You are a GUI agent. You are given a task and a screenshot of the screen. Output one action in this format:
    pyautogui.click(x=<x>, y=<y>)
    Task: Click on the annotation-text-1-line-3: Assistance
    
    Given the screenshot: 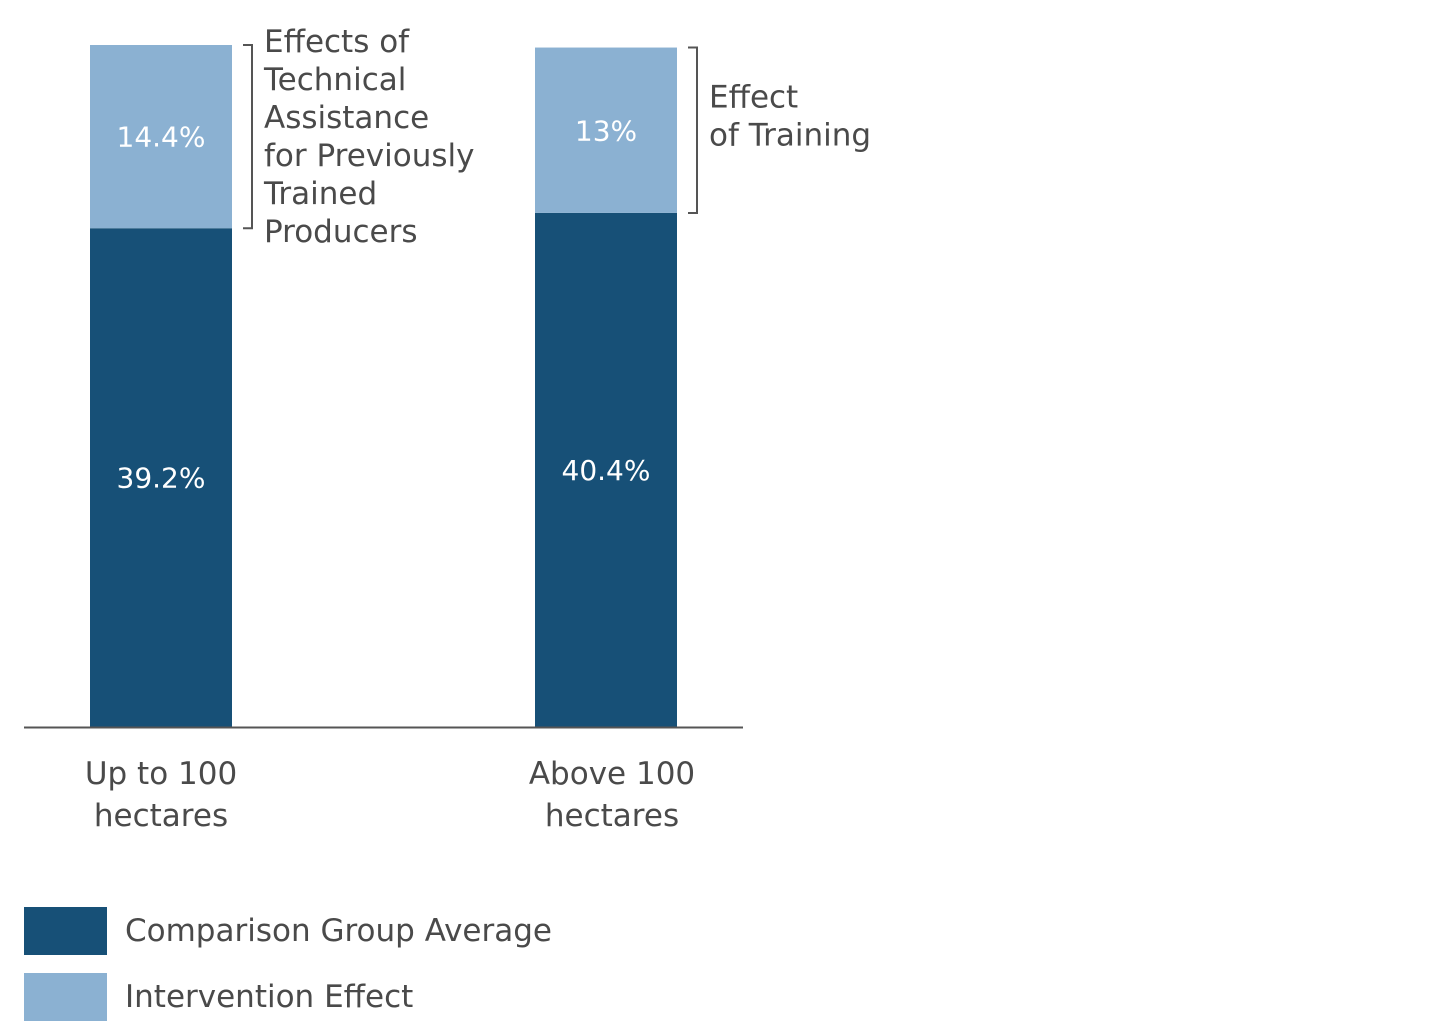 What is the action you would take?
    pyautogui.click(x=346, y=118)
    